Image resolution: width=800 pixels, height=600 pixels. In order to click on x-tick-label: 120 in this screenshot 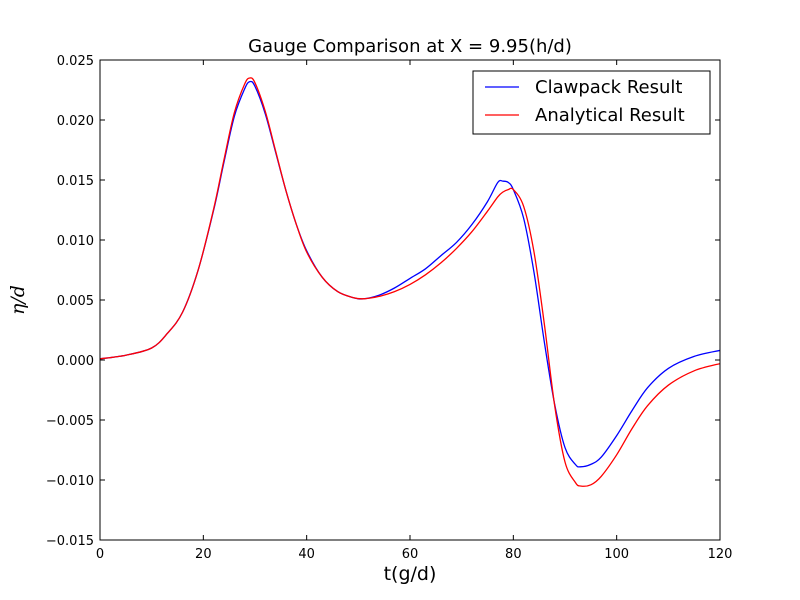, I will do `click(720, 554)`.